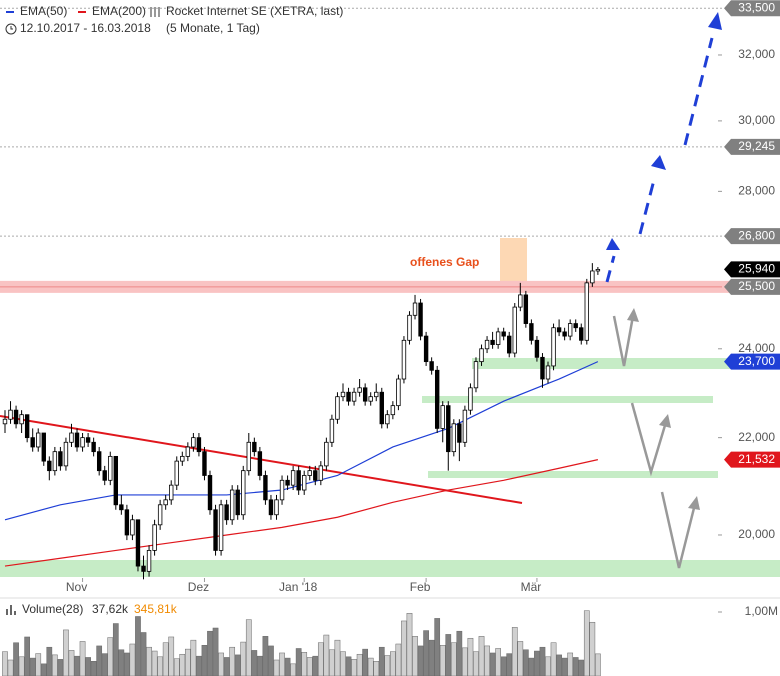 The image size is (780, 676). What do you see at coordinates (85, 28) in the screenshot?
I see `subtitle: 12.10.2017 - 16.03.2018` at bounding box center [85, 28].